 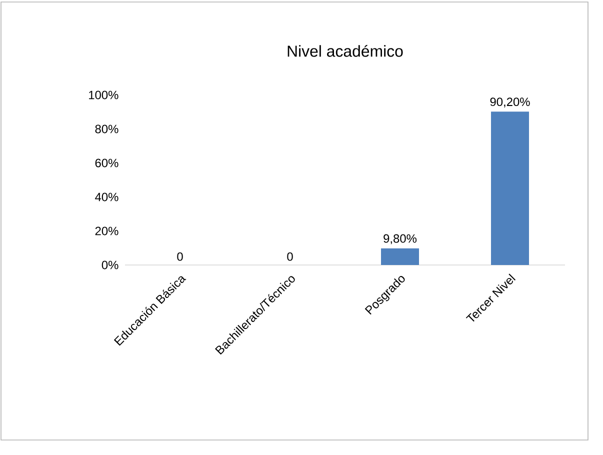 I want to click on y-tick-label: 40%, so click(x=106, y=197).